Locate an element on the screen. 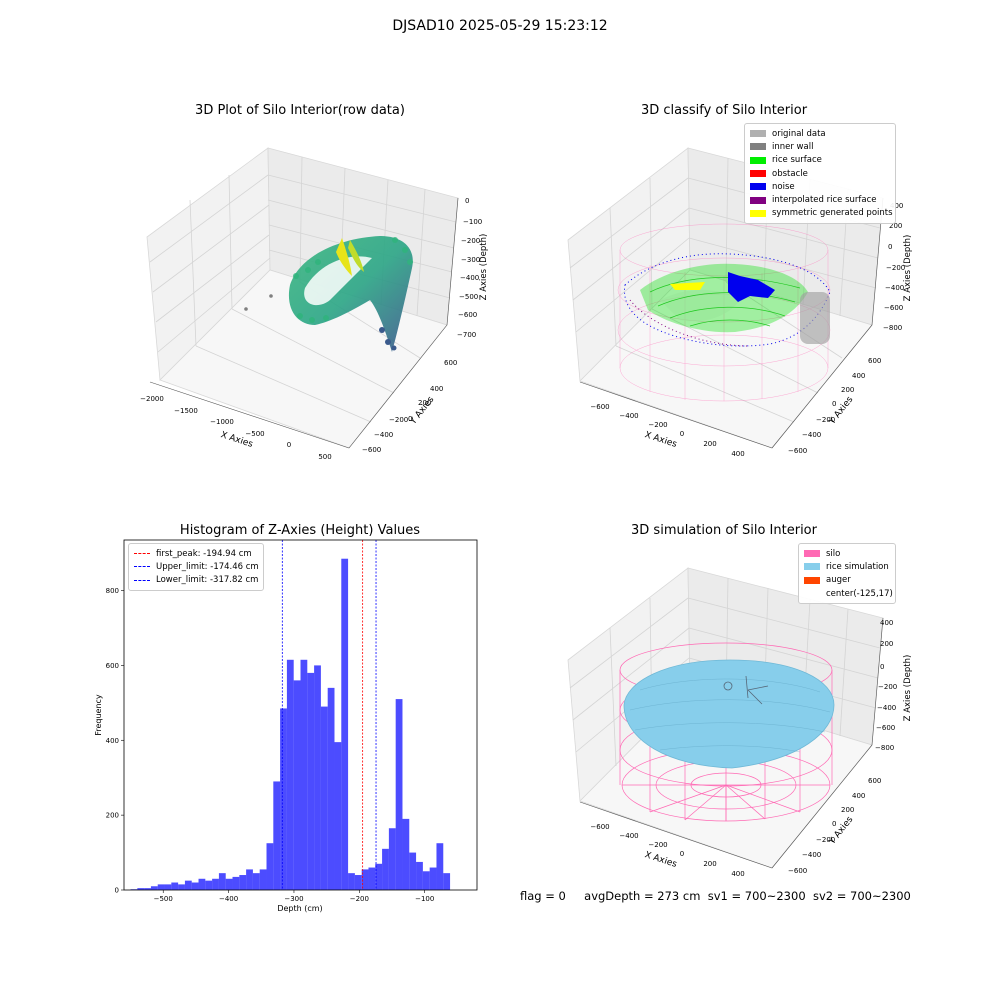 This screenshot has width=1000, height=1000. raw-ztick: 0 is located at coordinates (467, 201).